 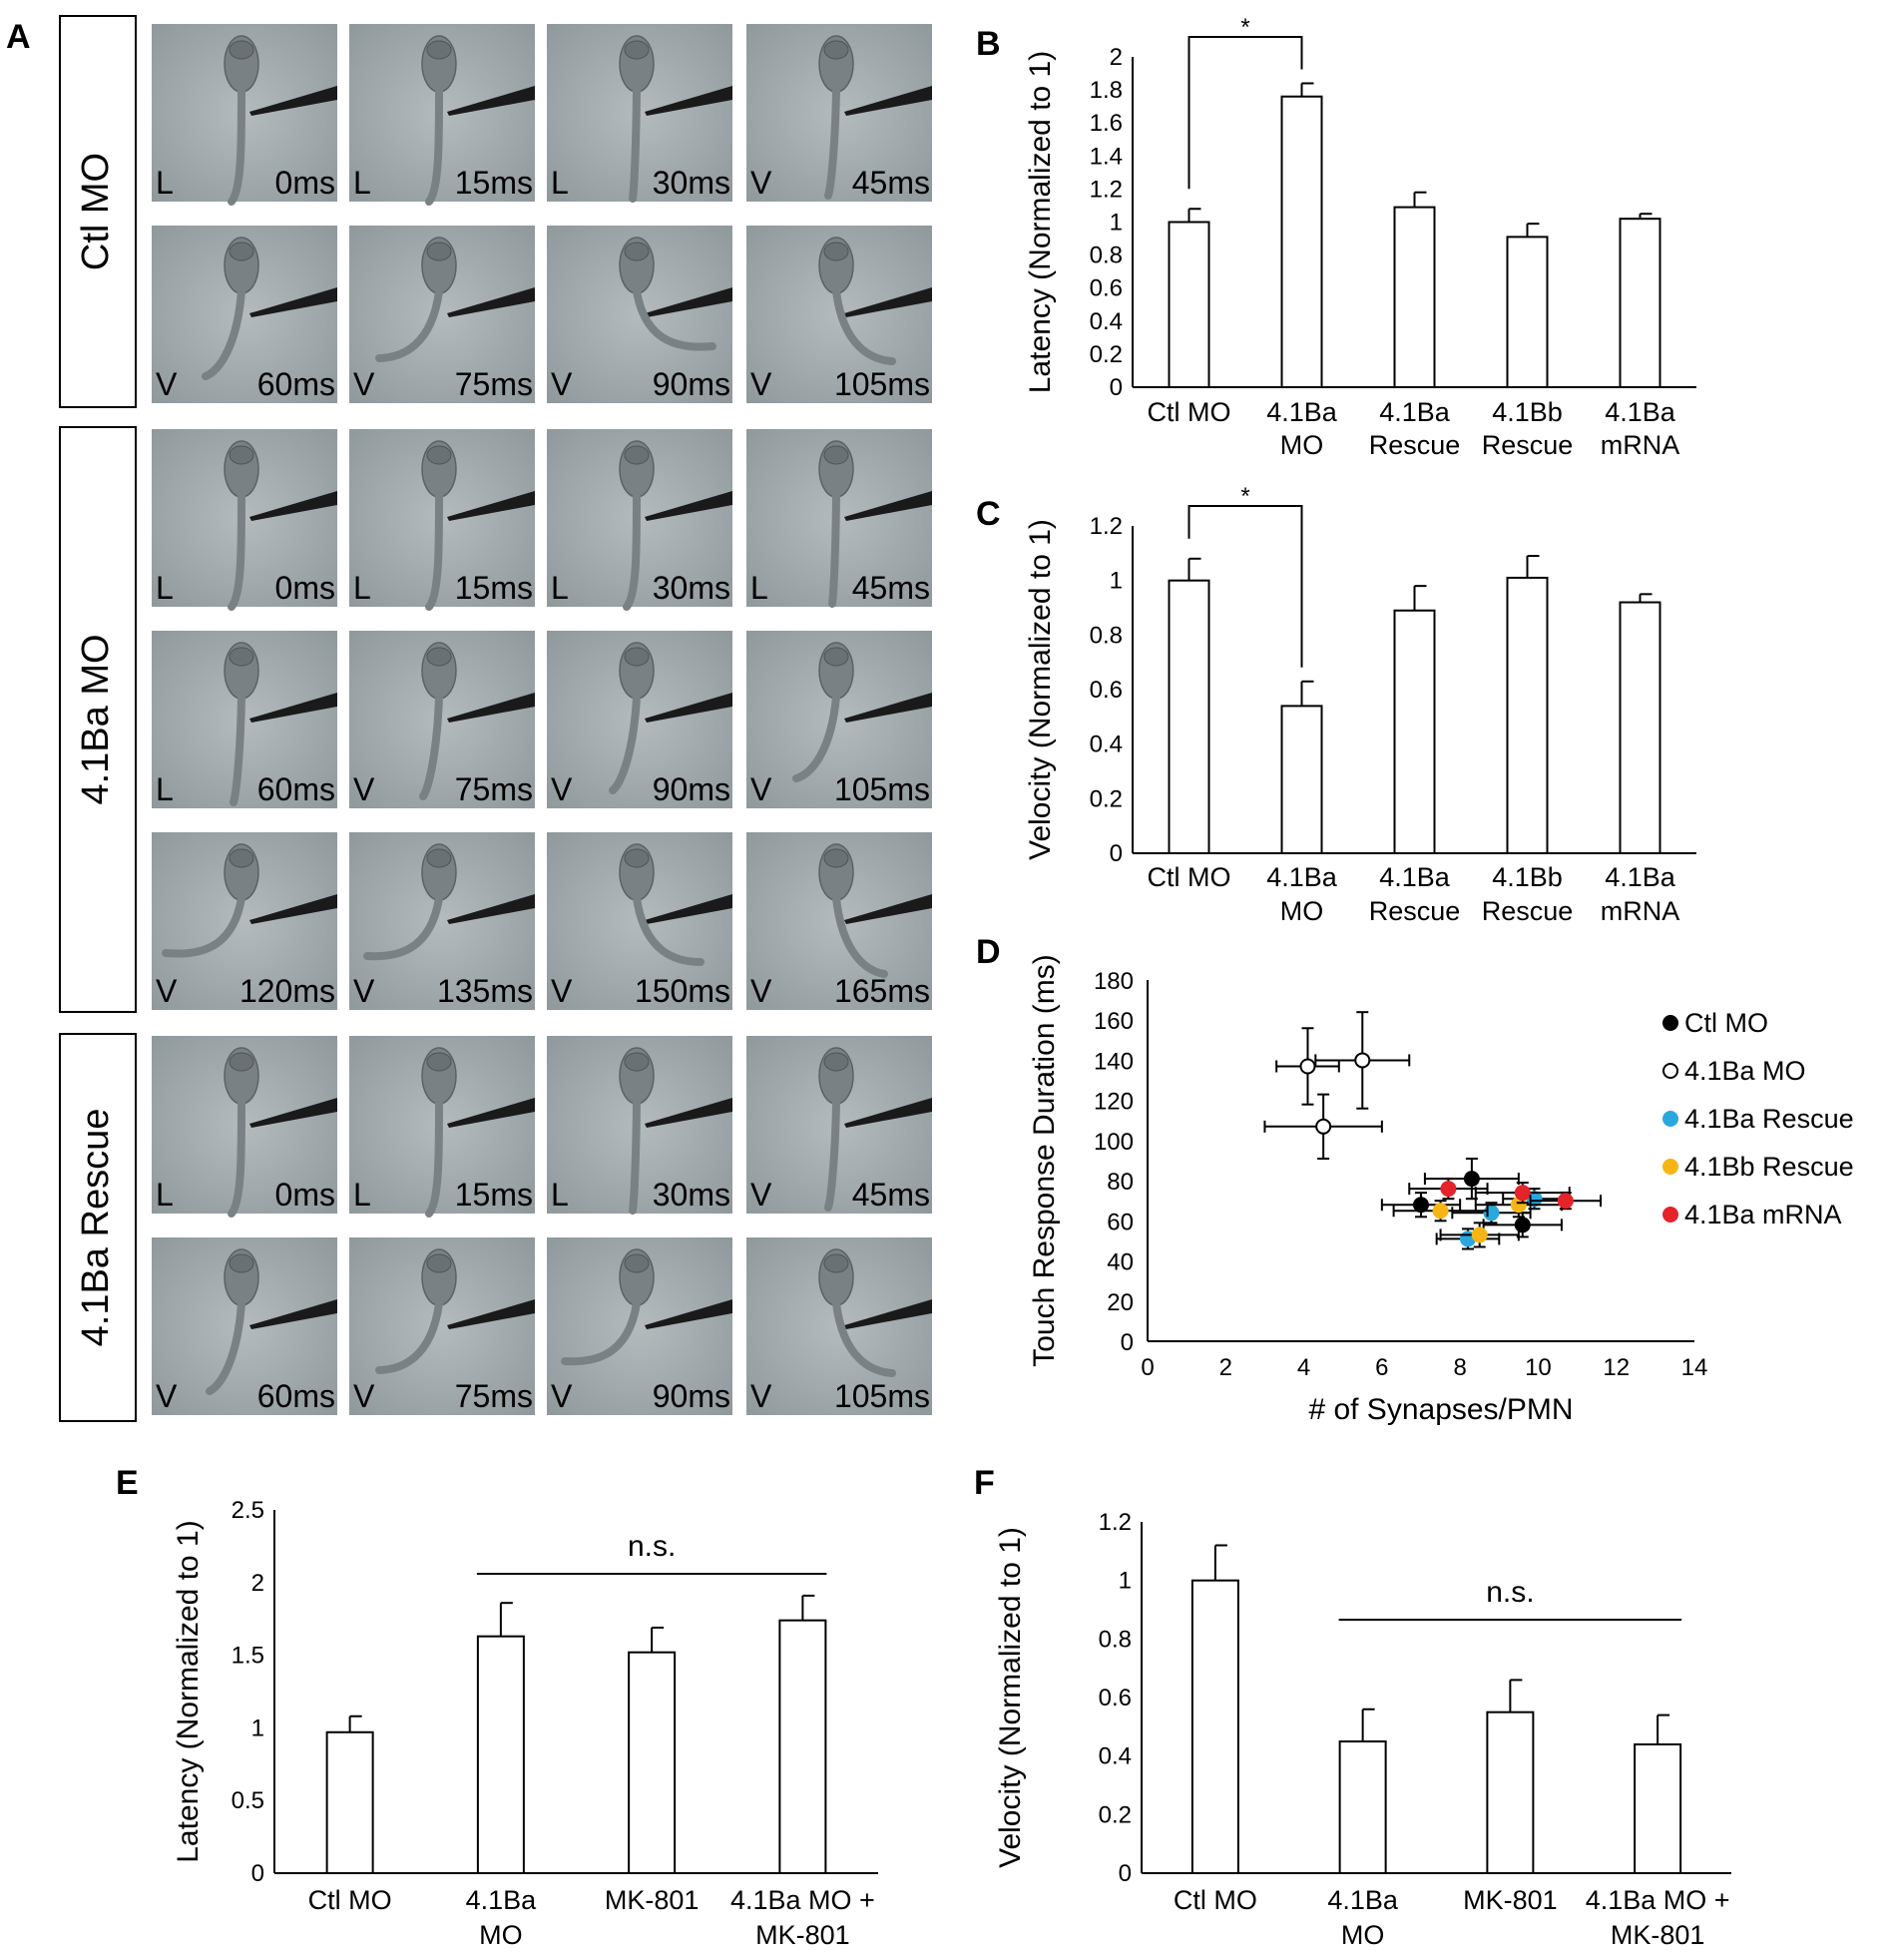 I want to click on frame-time-label: 105ms, so click(x=882, y=789).